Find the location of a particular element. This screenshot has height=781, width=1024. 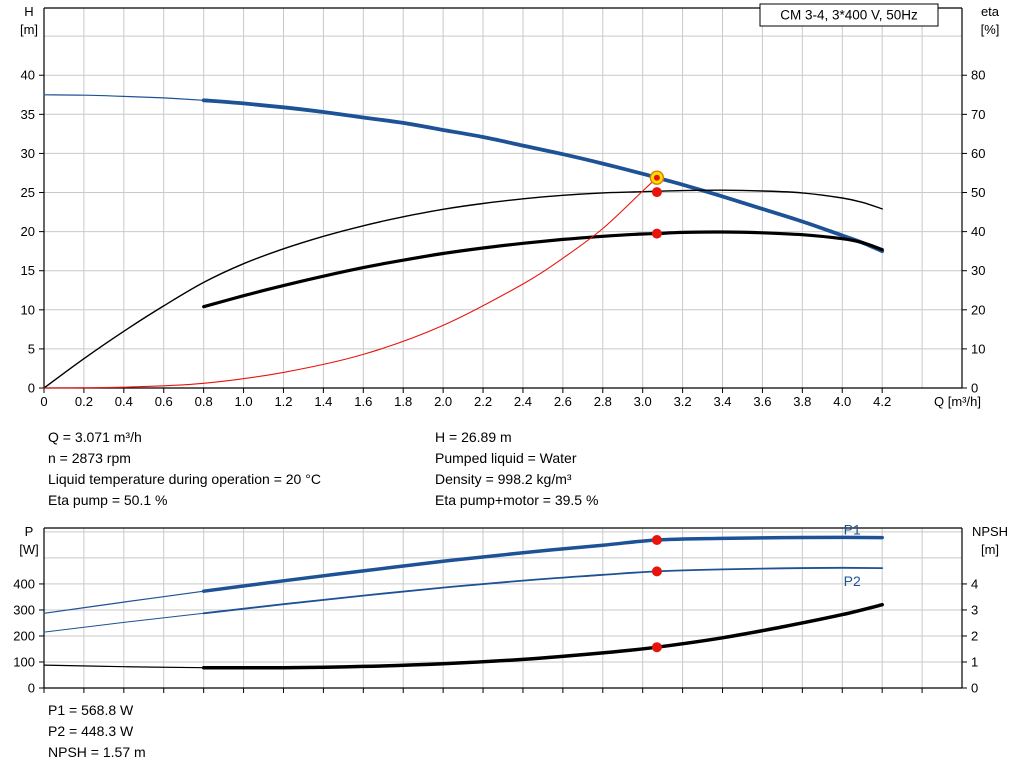

npsh-curve is located at coordinates (542, 636).